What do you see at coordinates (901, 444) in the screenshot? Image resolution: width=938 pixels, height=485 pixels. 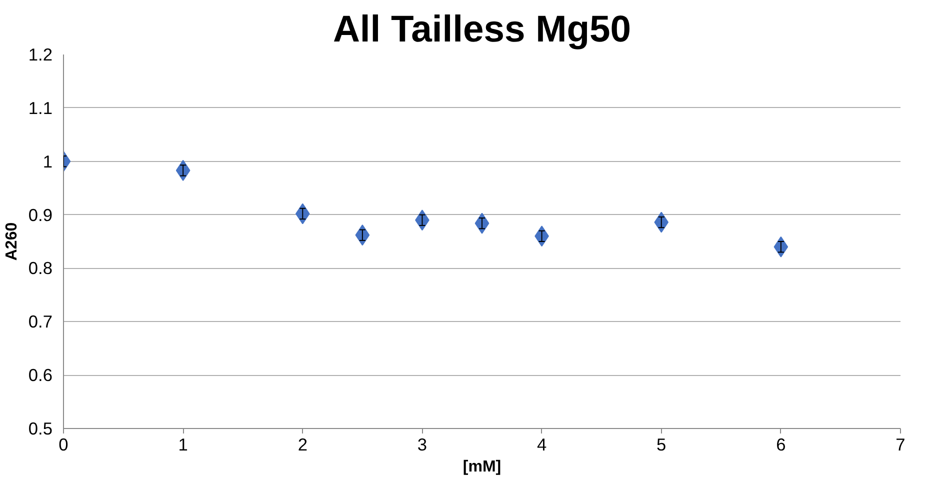 I see `x-tick-label: 7` at bounding box center [901, 444].